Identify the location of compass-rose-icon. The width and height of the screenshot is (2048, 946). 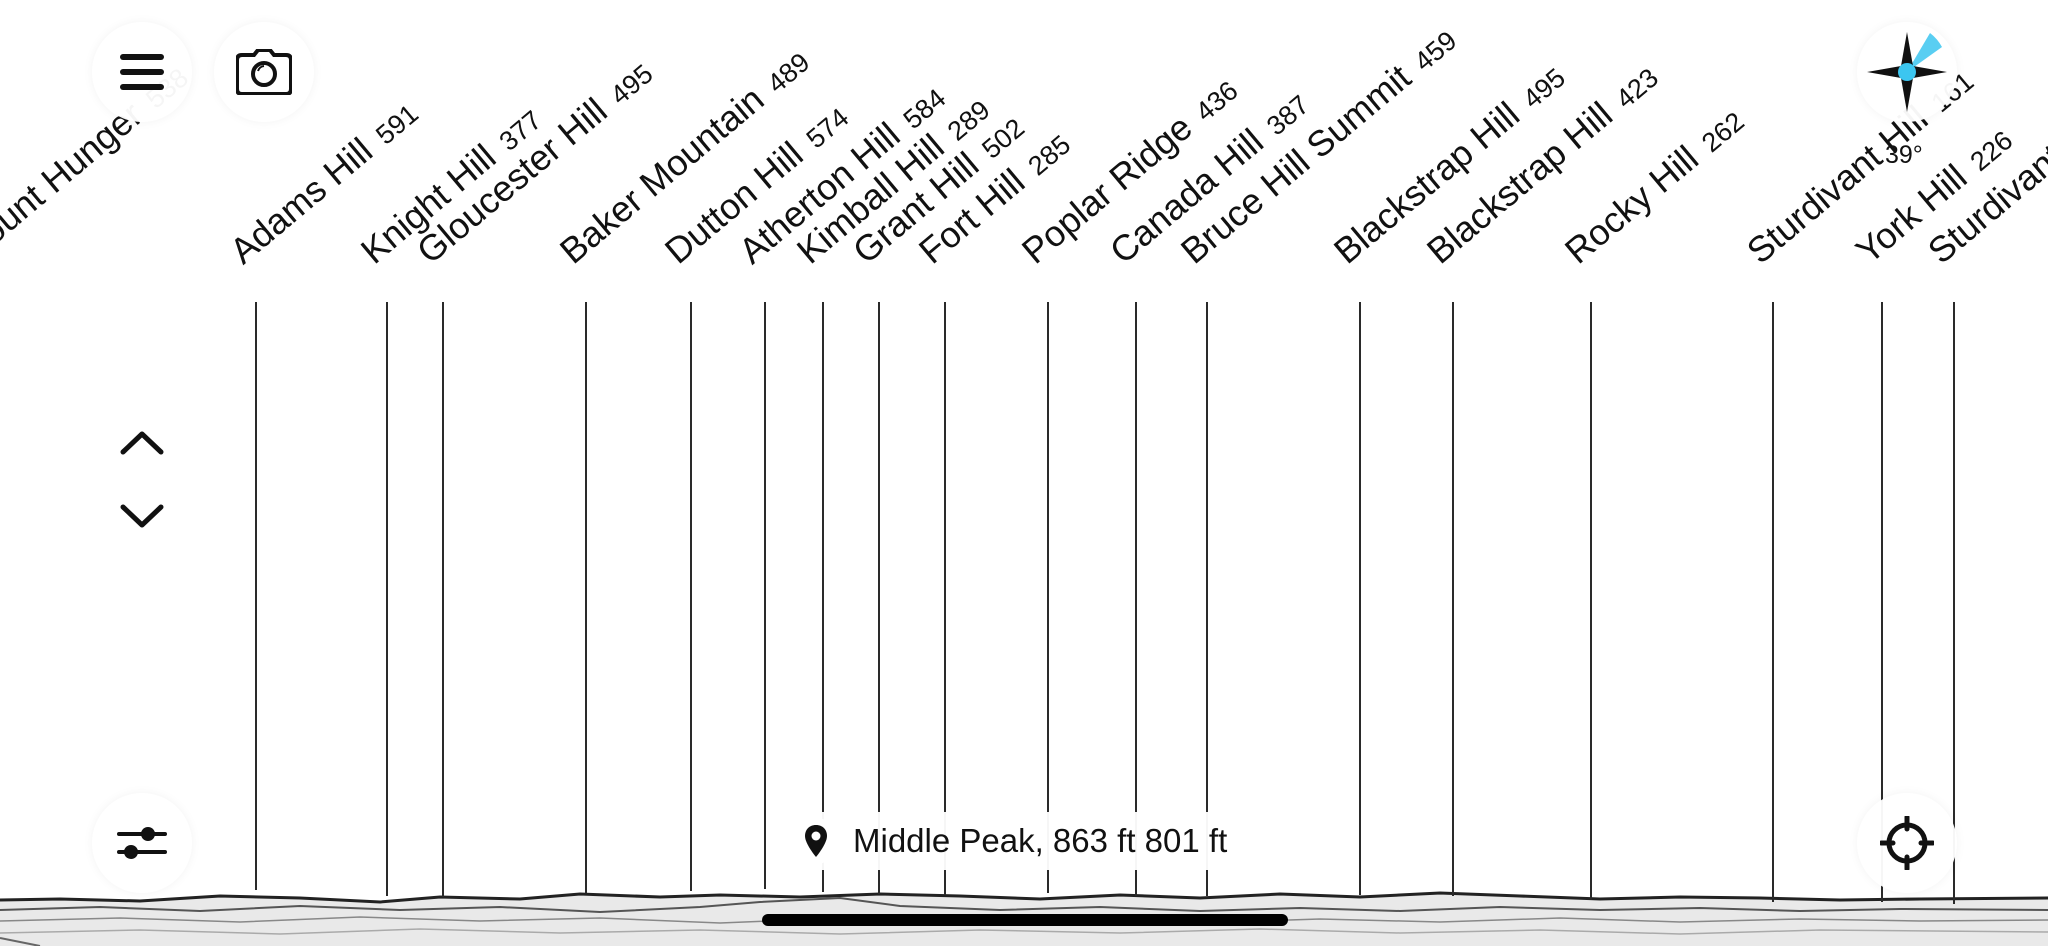
(1907, 72).